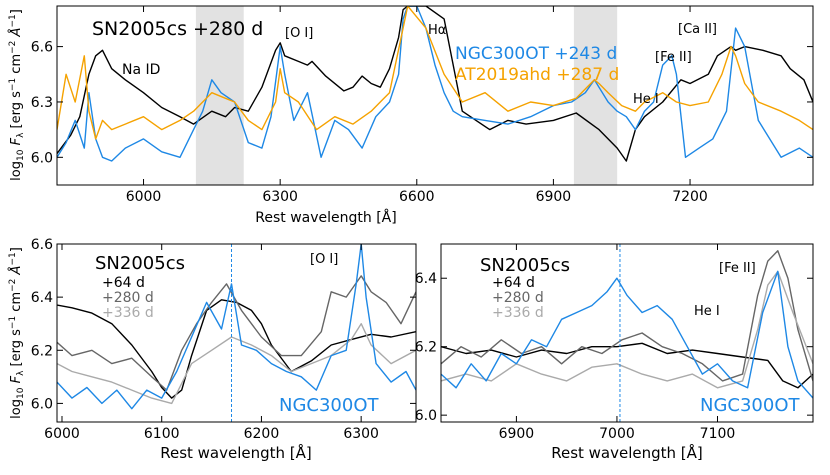  Describe the element at coordinates (17, 333) in the screenshot. I see `bl-ylabel: log10 Fλ [erg s−1 cm−2 Å−1]` at that location.